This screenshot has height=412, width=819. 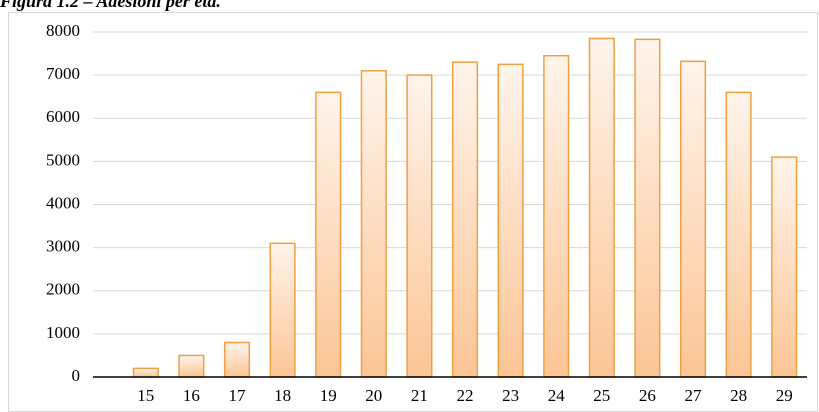 What do you see at coordinates (373, 395) in the screenshot?
I see `x-tick-label: 20` at bounding box center [373, 395].